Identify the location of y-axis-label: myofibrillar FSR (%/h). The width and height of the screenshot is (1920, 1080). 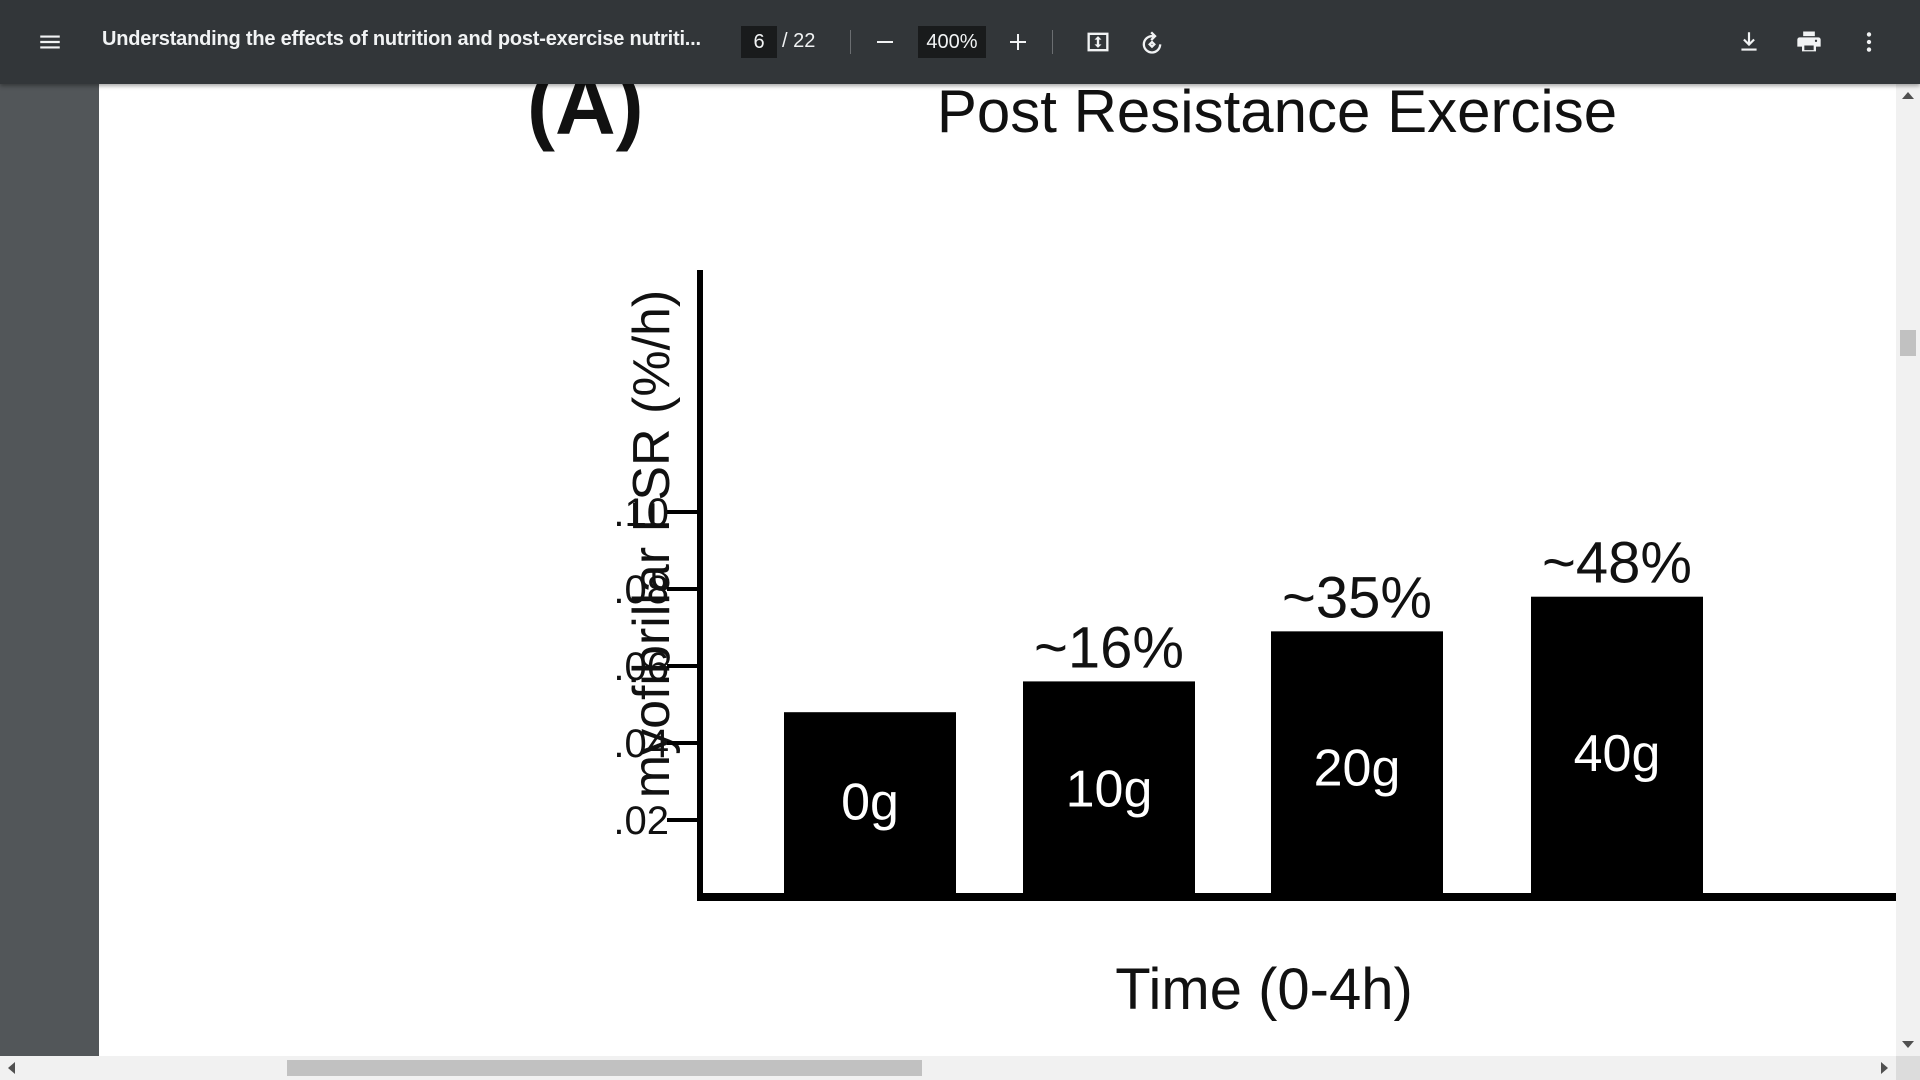
(652, 544).